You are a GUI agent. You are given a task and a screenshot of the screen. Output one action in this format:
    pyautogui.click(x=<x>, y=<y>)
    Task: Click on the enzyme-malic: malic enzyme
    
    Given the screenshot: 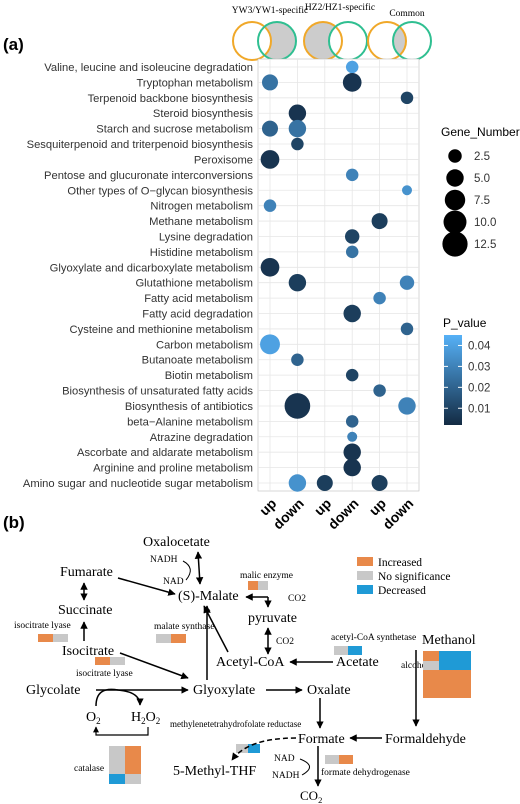 What is the action you would take?
    pyautogui.click(x=266, y=576)
    